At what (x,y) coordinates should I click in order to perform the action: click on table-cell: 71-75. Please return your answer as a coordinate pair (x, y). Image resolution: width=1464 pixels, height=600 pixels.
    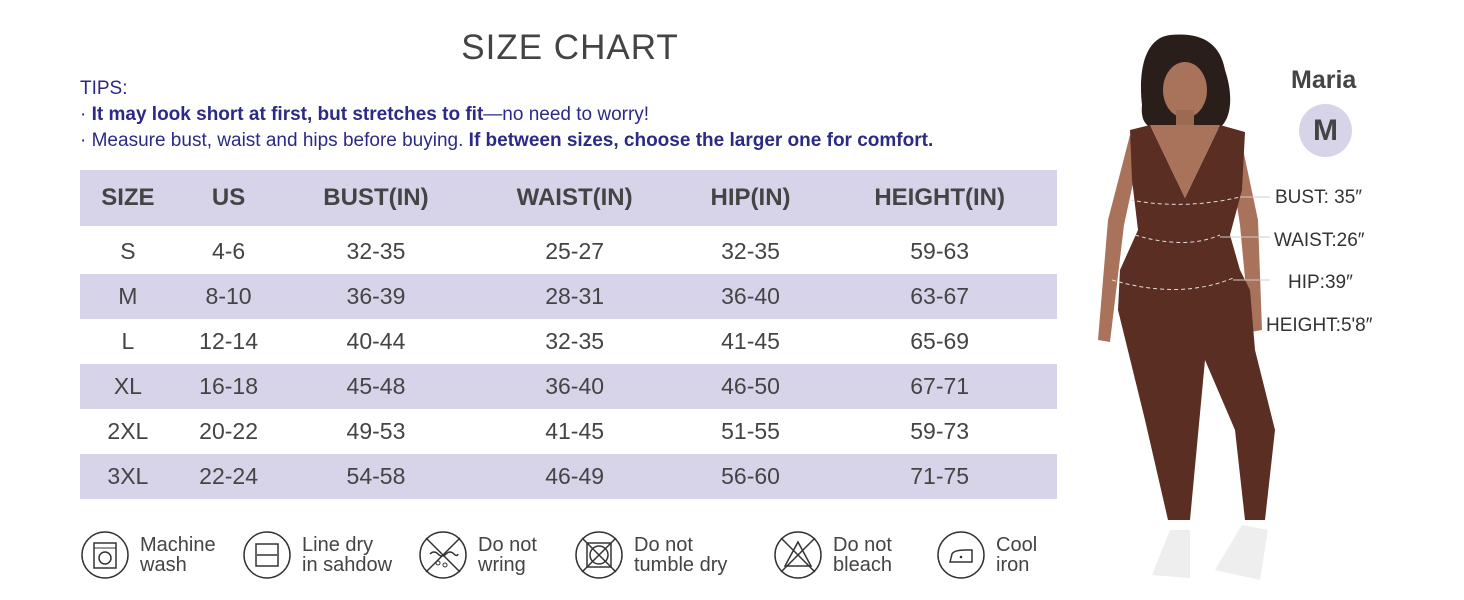
    Looking at the image, I should click on (939, 476).